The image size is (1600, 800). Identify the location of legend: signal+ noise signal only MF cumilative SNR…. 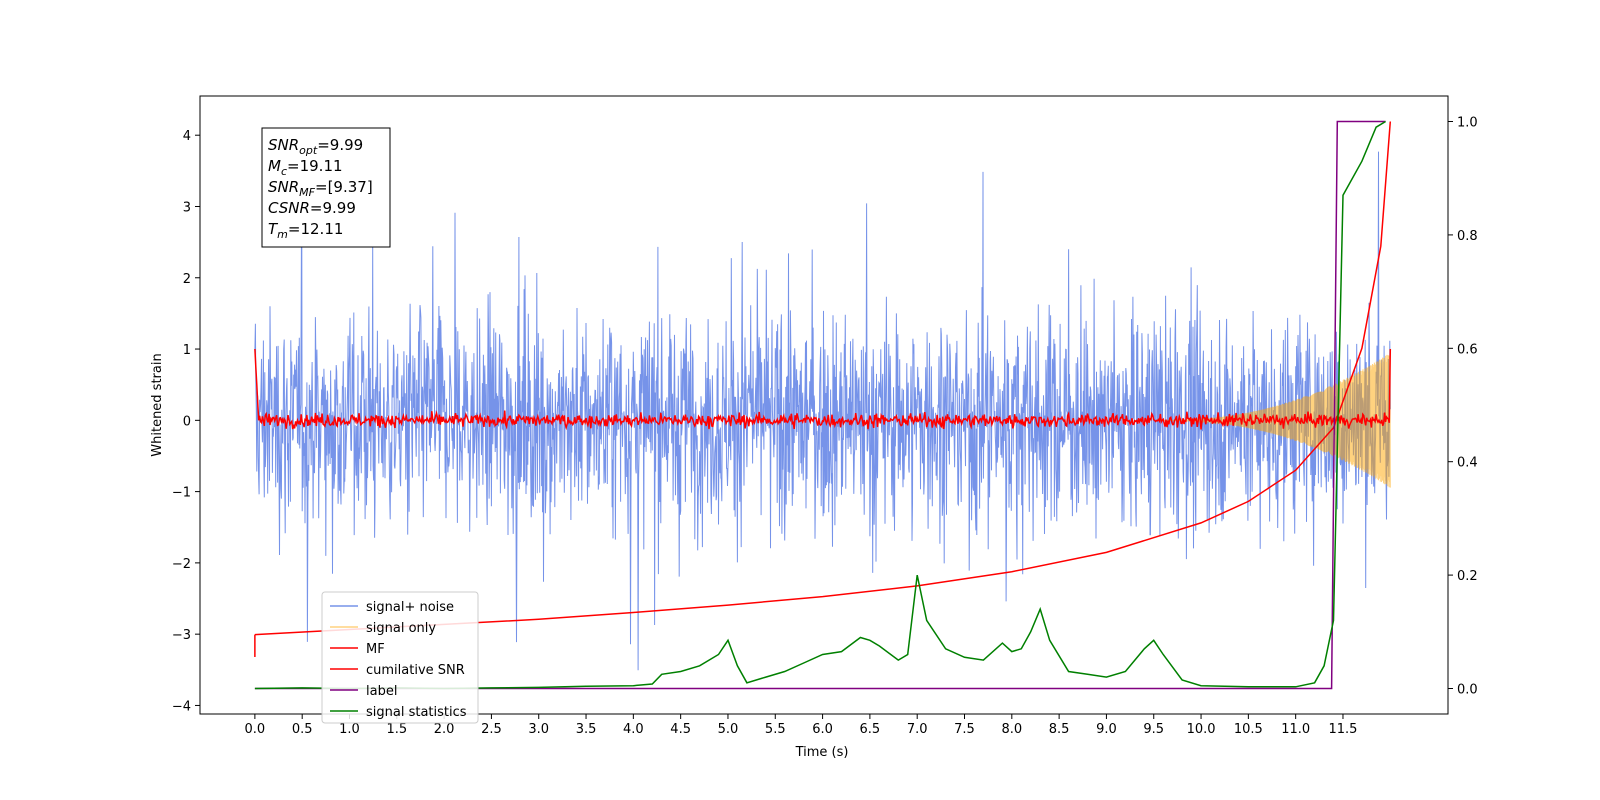
(400, 657).